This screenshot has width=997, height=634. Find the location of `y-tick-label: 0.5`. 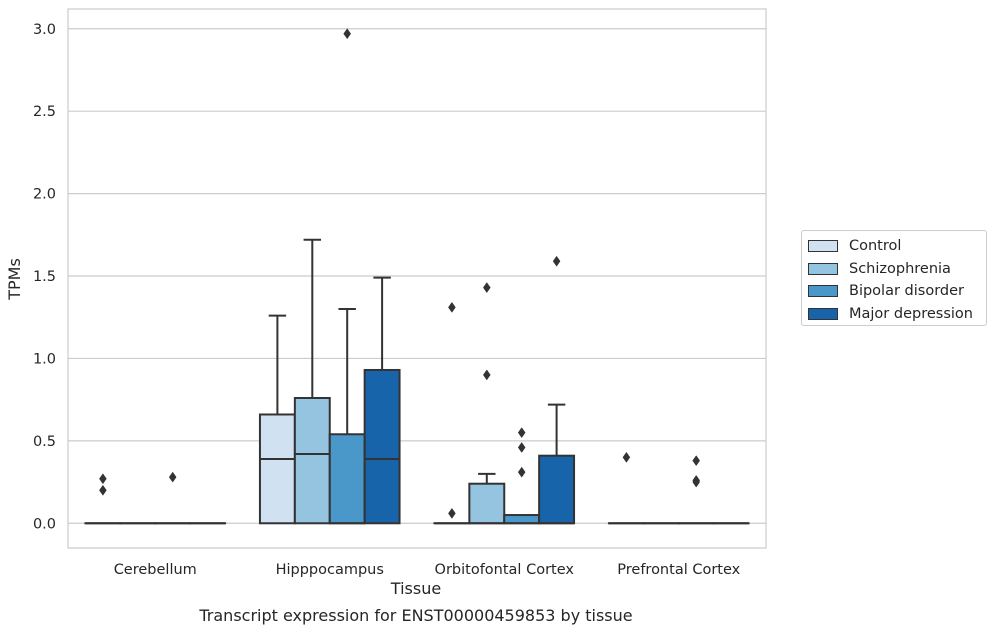

y-tick-label: 0.5 is located at coordinates (44, 442).